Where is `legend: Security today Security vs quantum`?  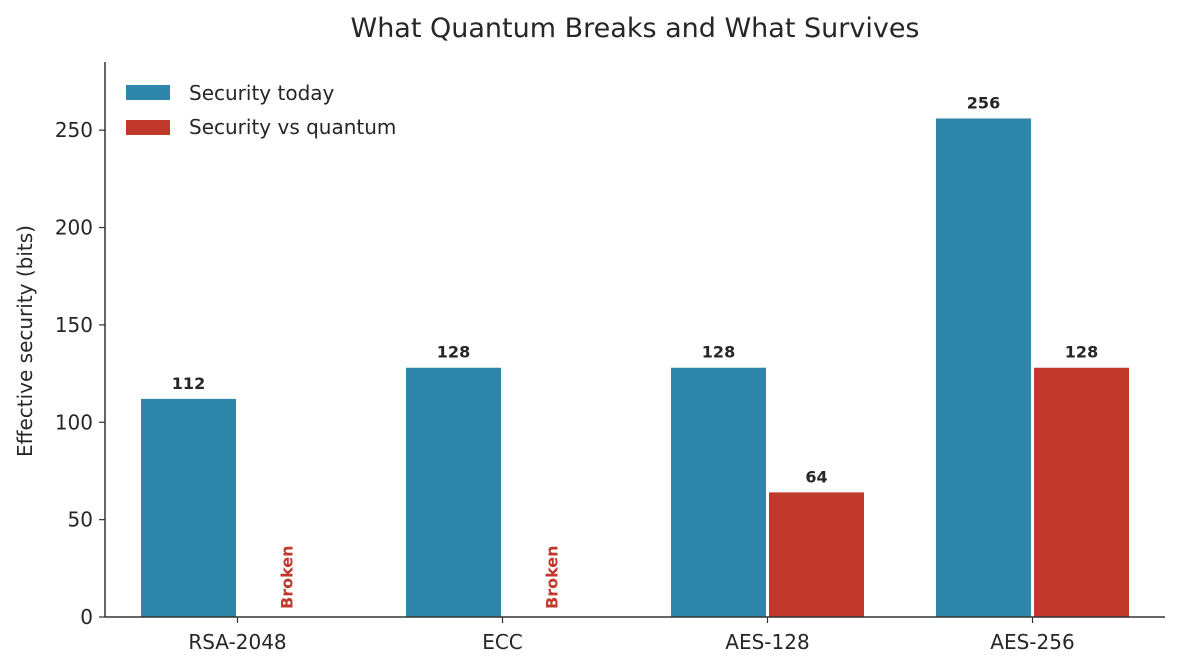
legend: Security today Security vs quantum is located at coordinates (261, 110).